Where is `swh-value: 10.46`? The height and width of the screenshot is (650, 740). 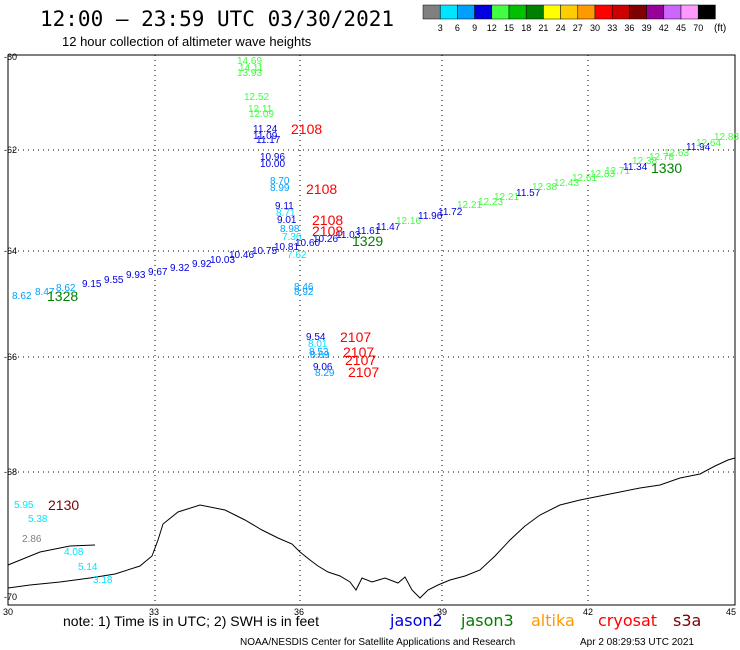
swh-value: 10.46 is located at coordinates (241, 255).